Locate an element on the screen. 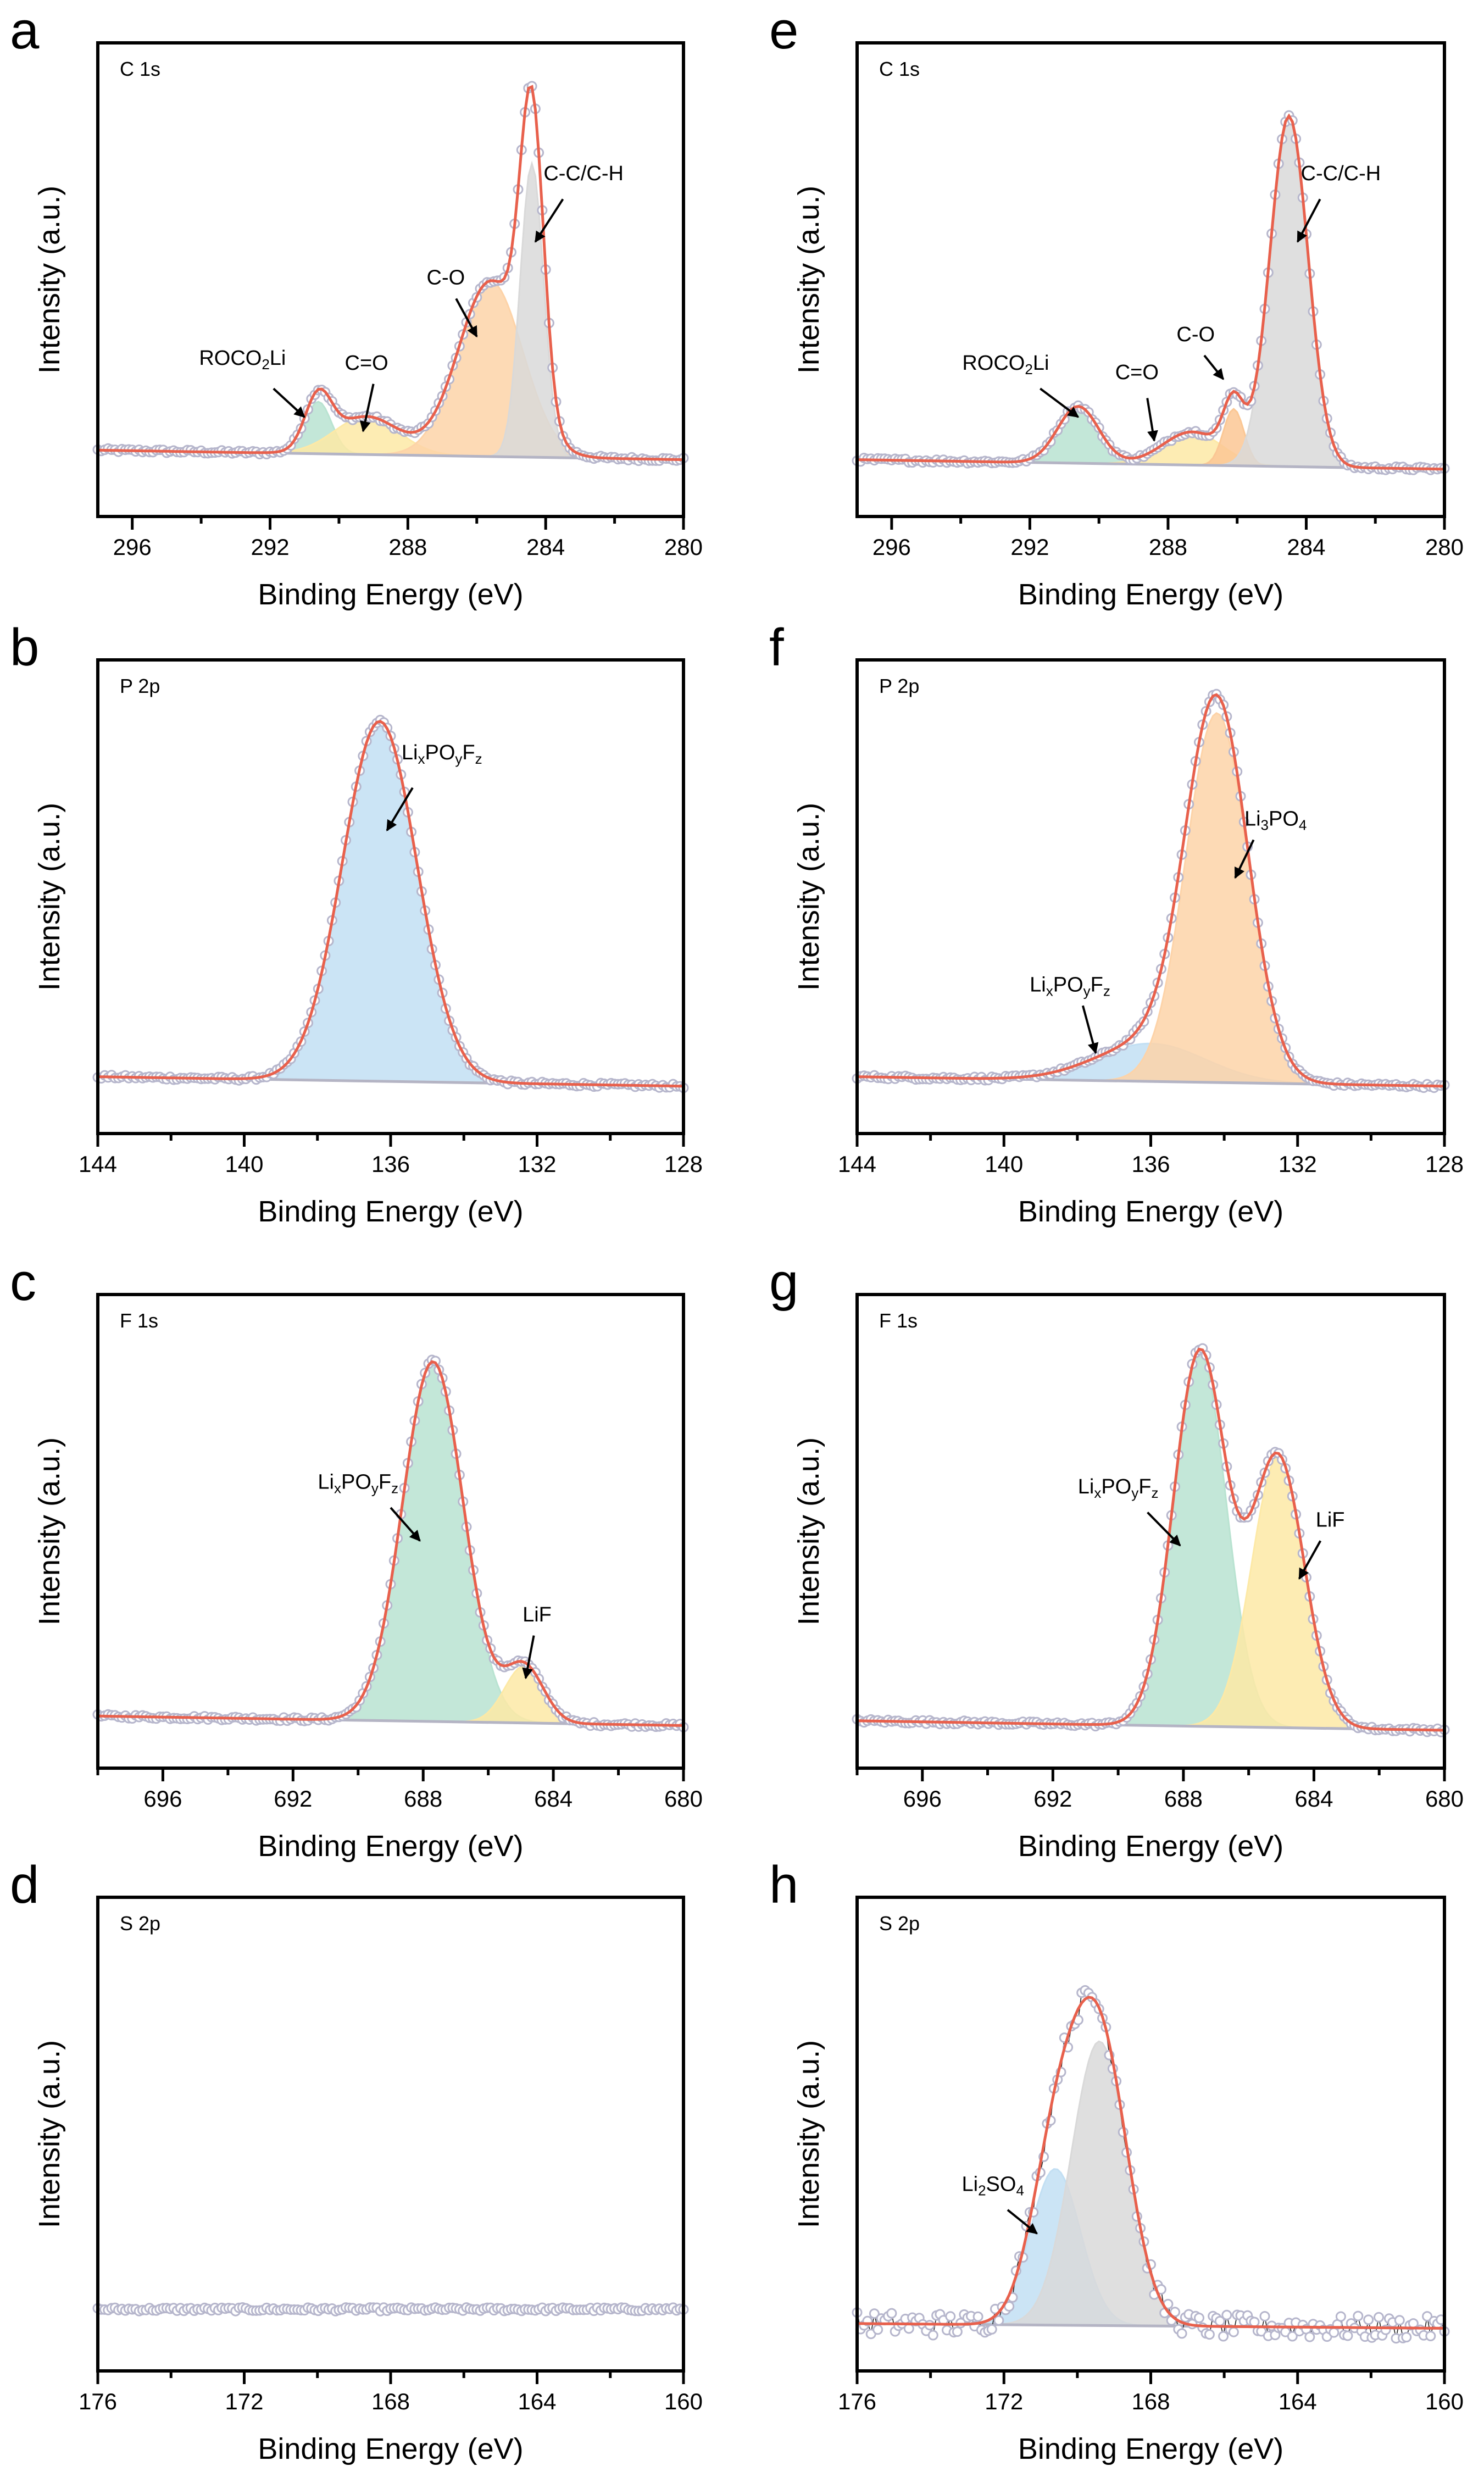 The height and width of the screenshot is (2483, 1484). label-subscript: 3 is located at coordinates (1265, 825).